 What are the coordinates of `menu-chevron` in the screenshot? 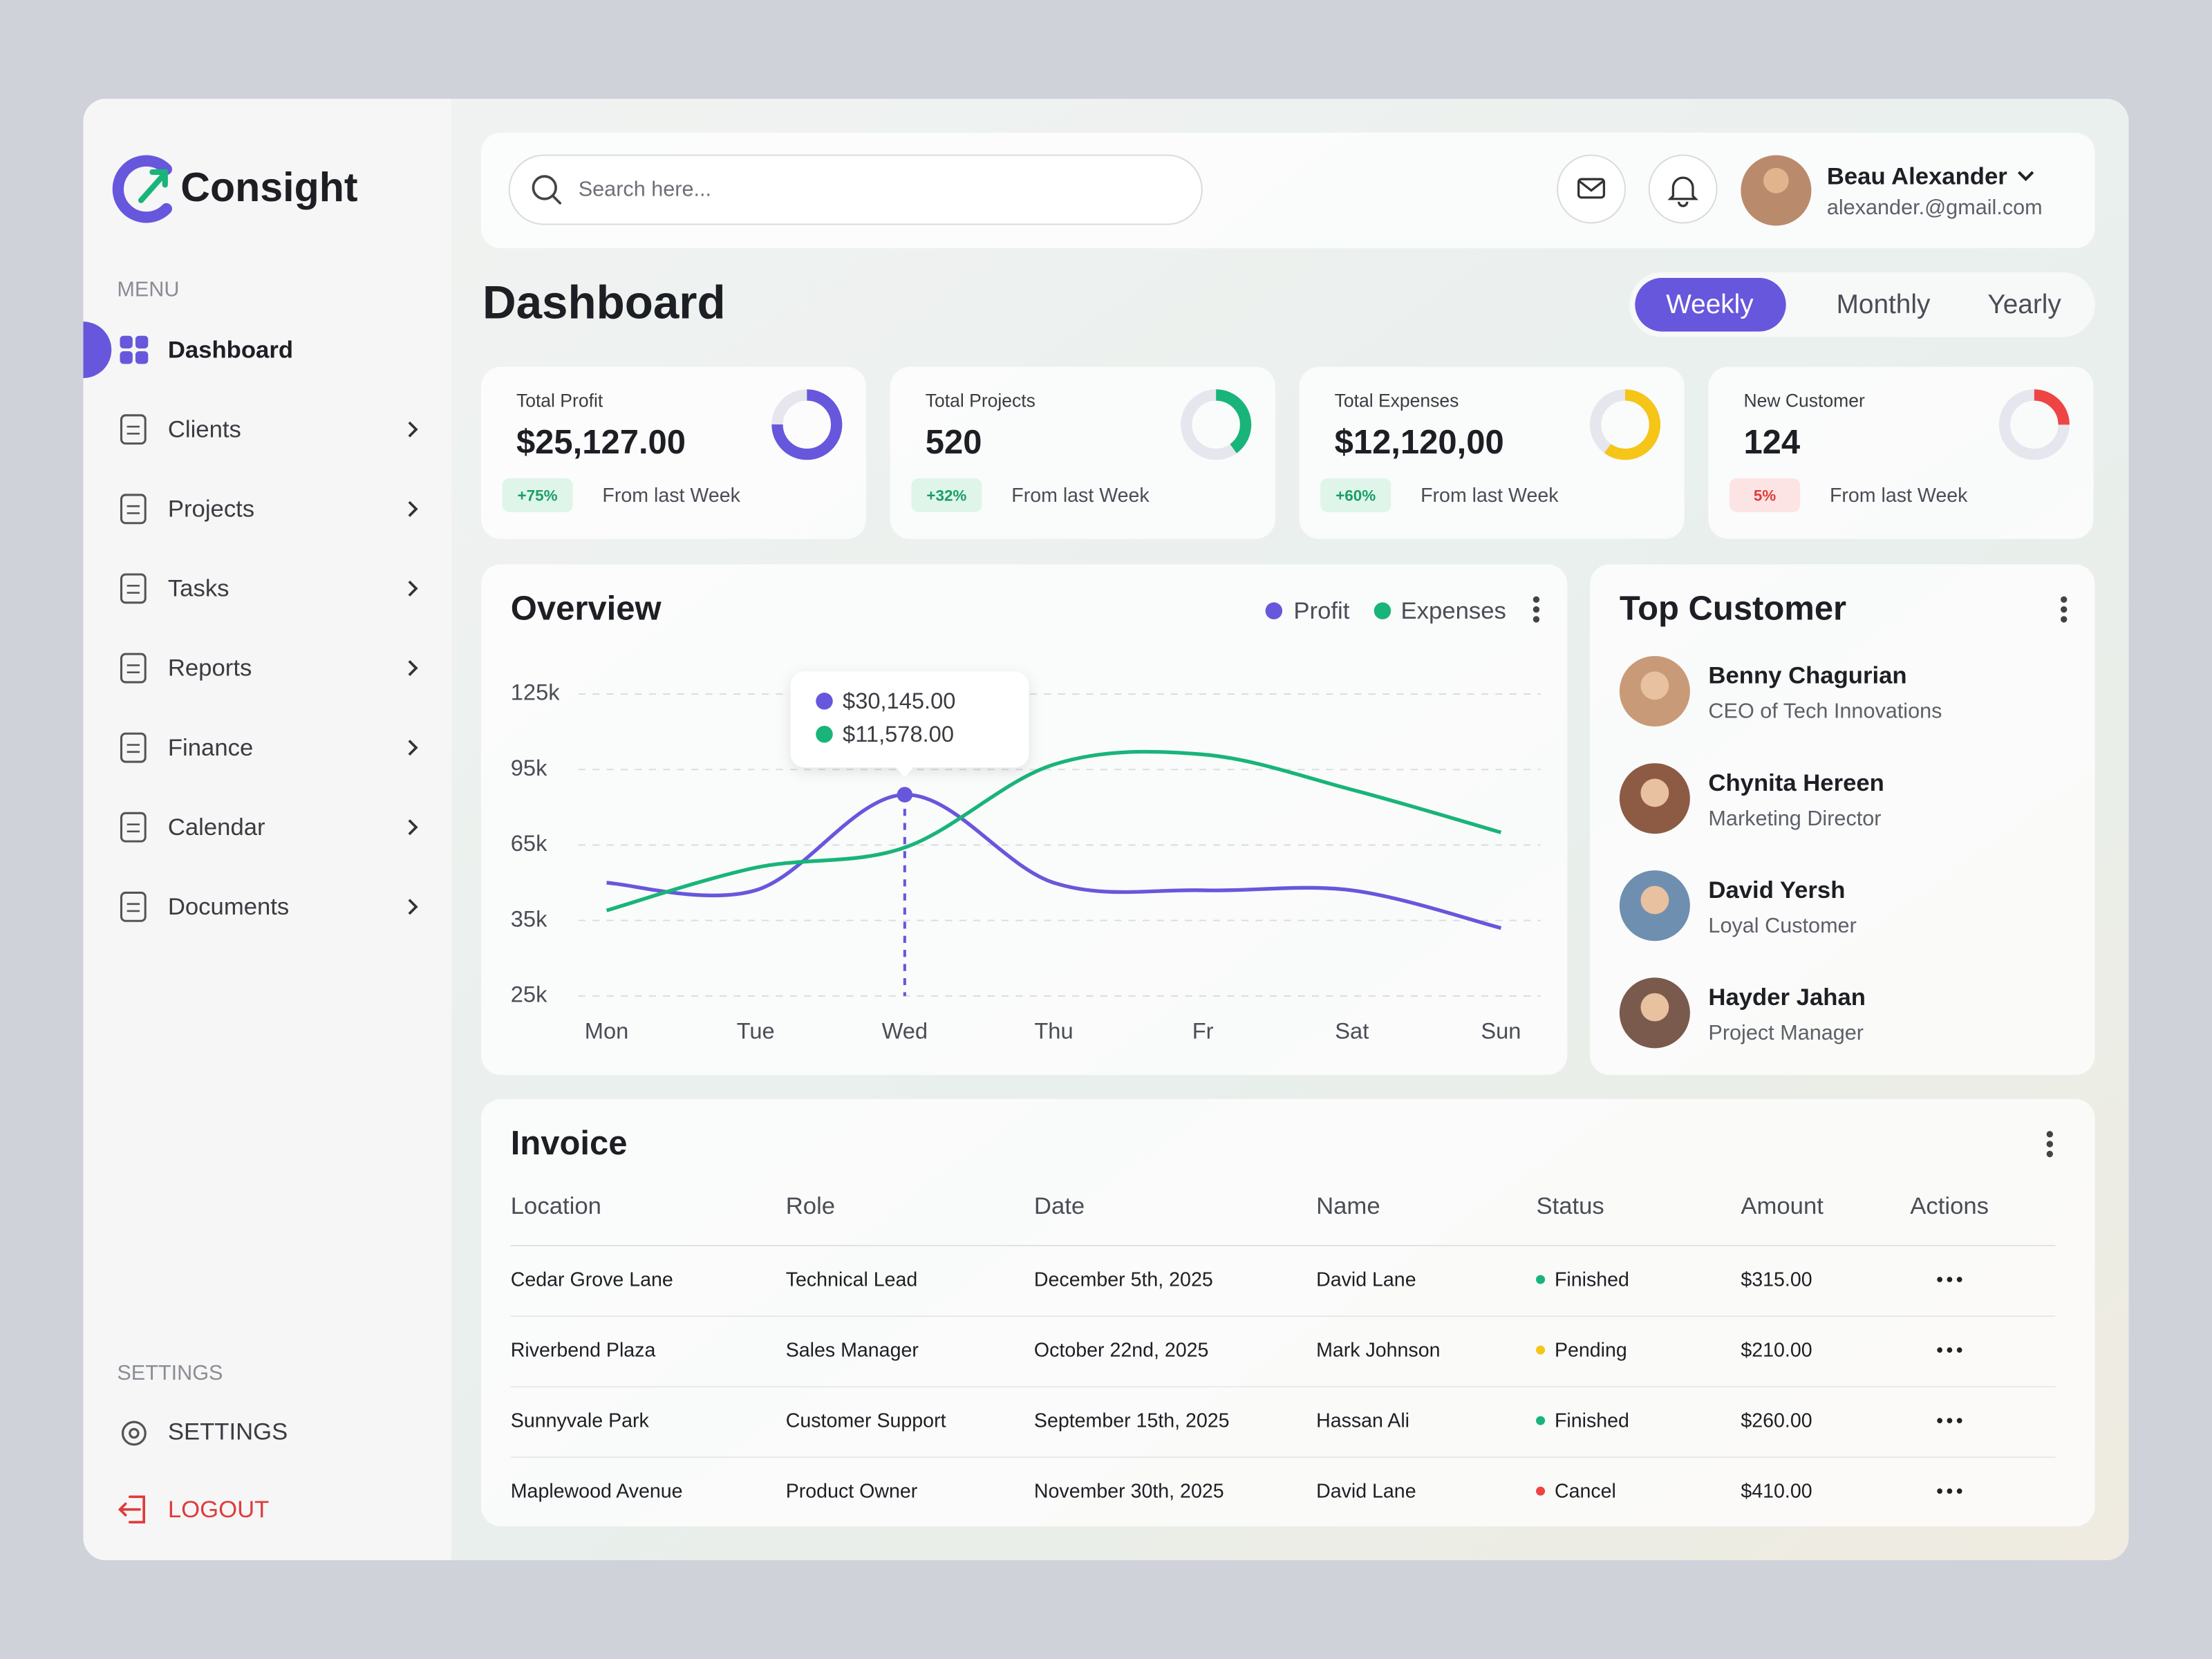 It's located at (413, 828).